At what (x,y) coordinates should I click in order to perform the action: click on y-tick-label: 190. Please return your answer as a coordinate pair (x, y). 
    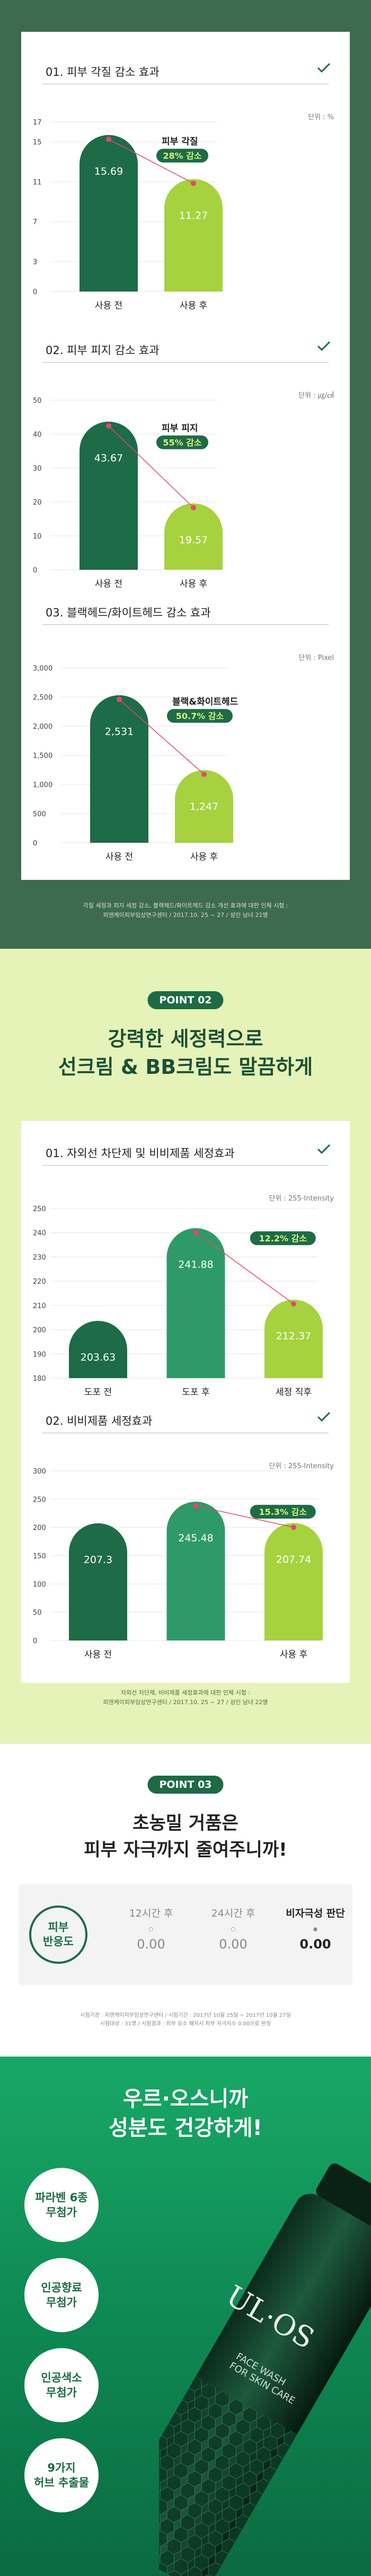
    Looking at the image, I should click on (39, 1354).